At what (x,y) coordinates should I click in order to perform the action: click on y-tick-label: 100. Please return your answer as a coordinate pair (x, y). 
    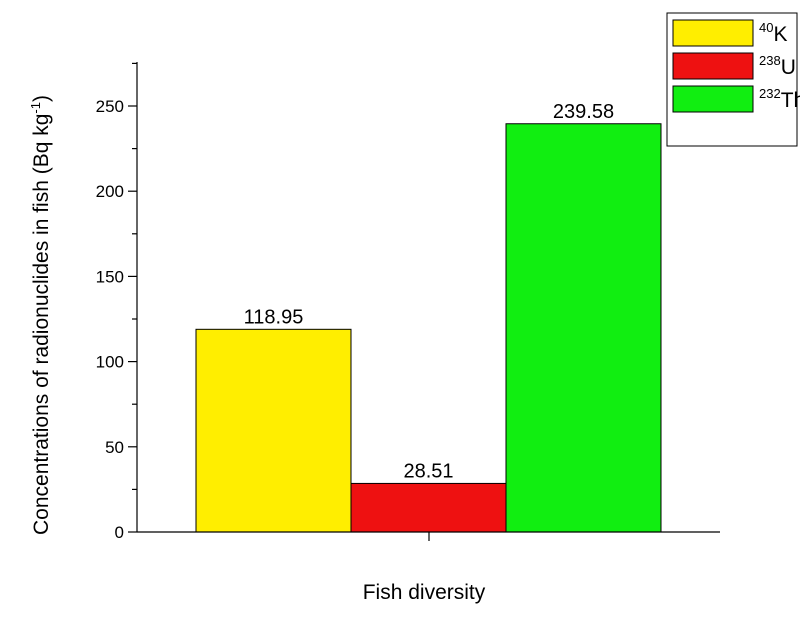
    Looking at the image, I should click on (110, 362).